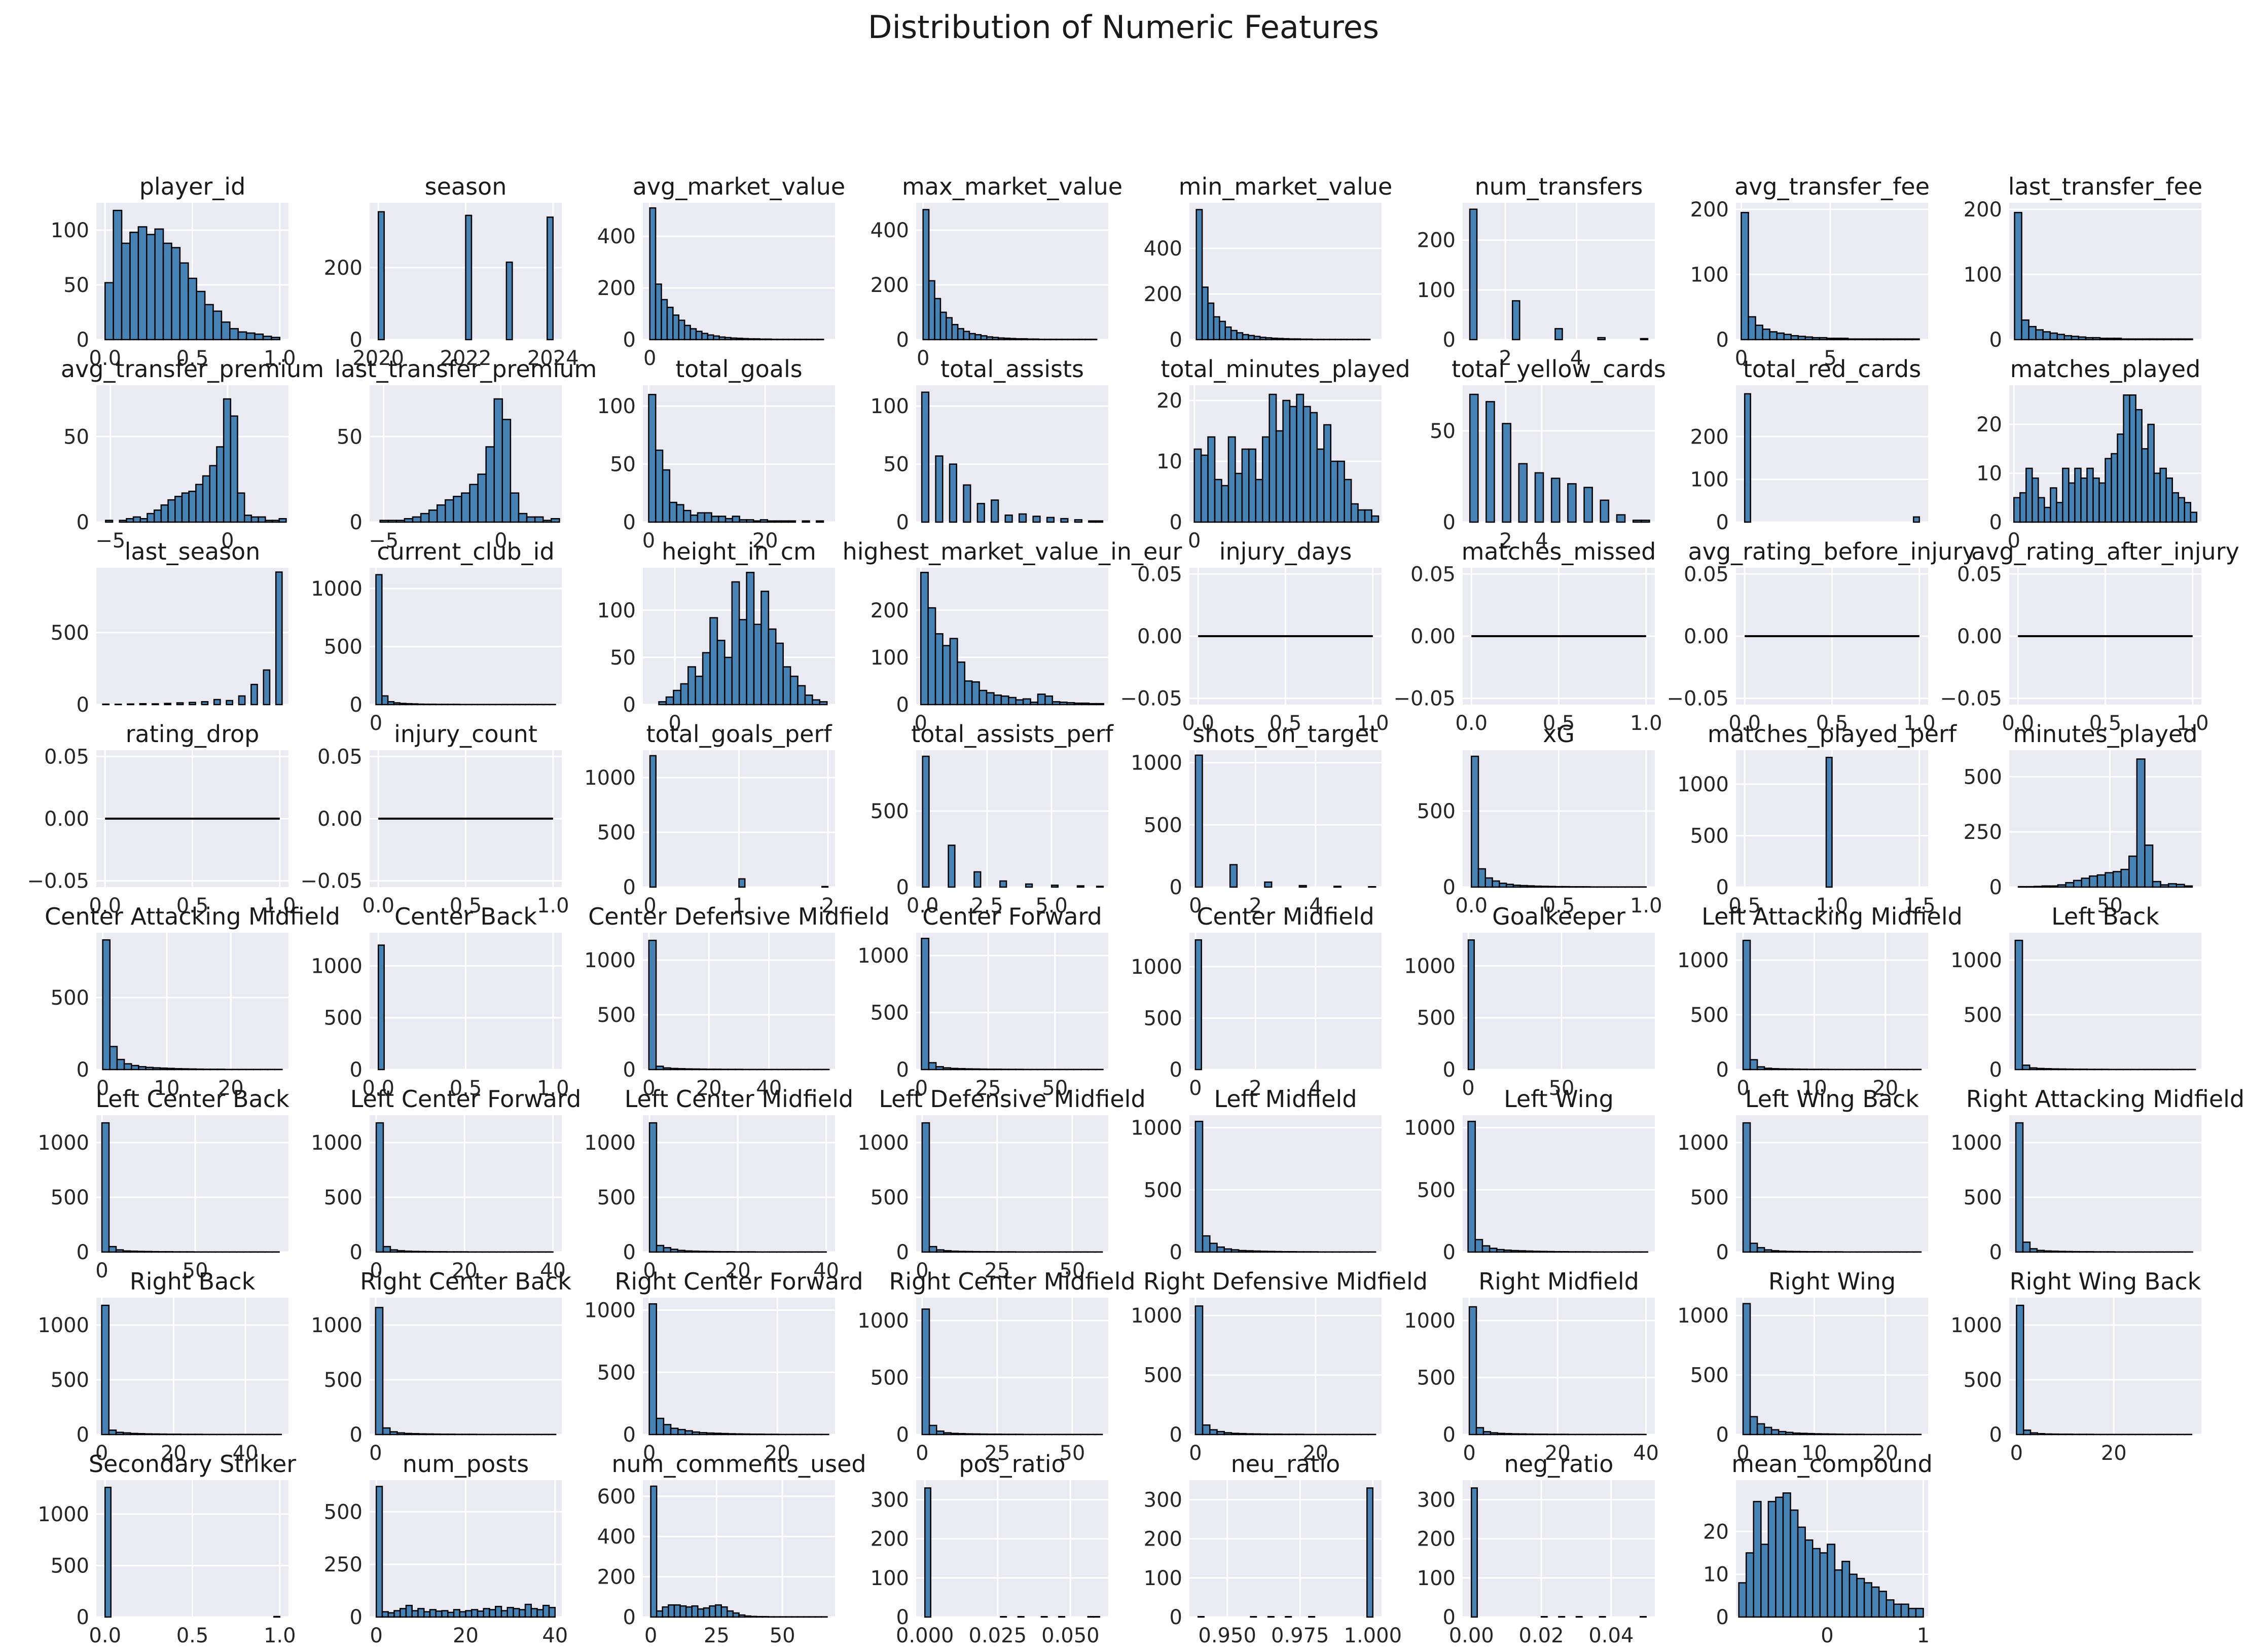  What do you see at coordinates (1072, 1271) in the screenshot?
I see `x-tick-label: 50` at bounding box center [1072, 1271].